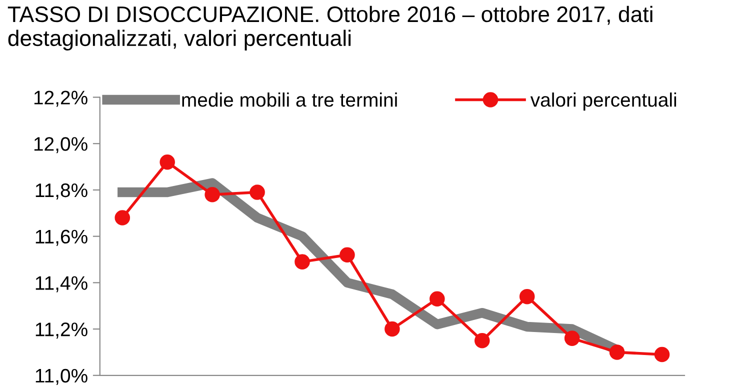 Image resolution: width=740 pixels, height=389 pixels. I want to click on y-tick-label: 11,4%, so click(62, 284).